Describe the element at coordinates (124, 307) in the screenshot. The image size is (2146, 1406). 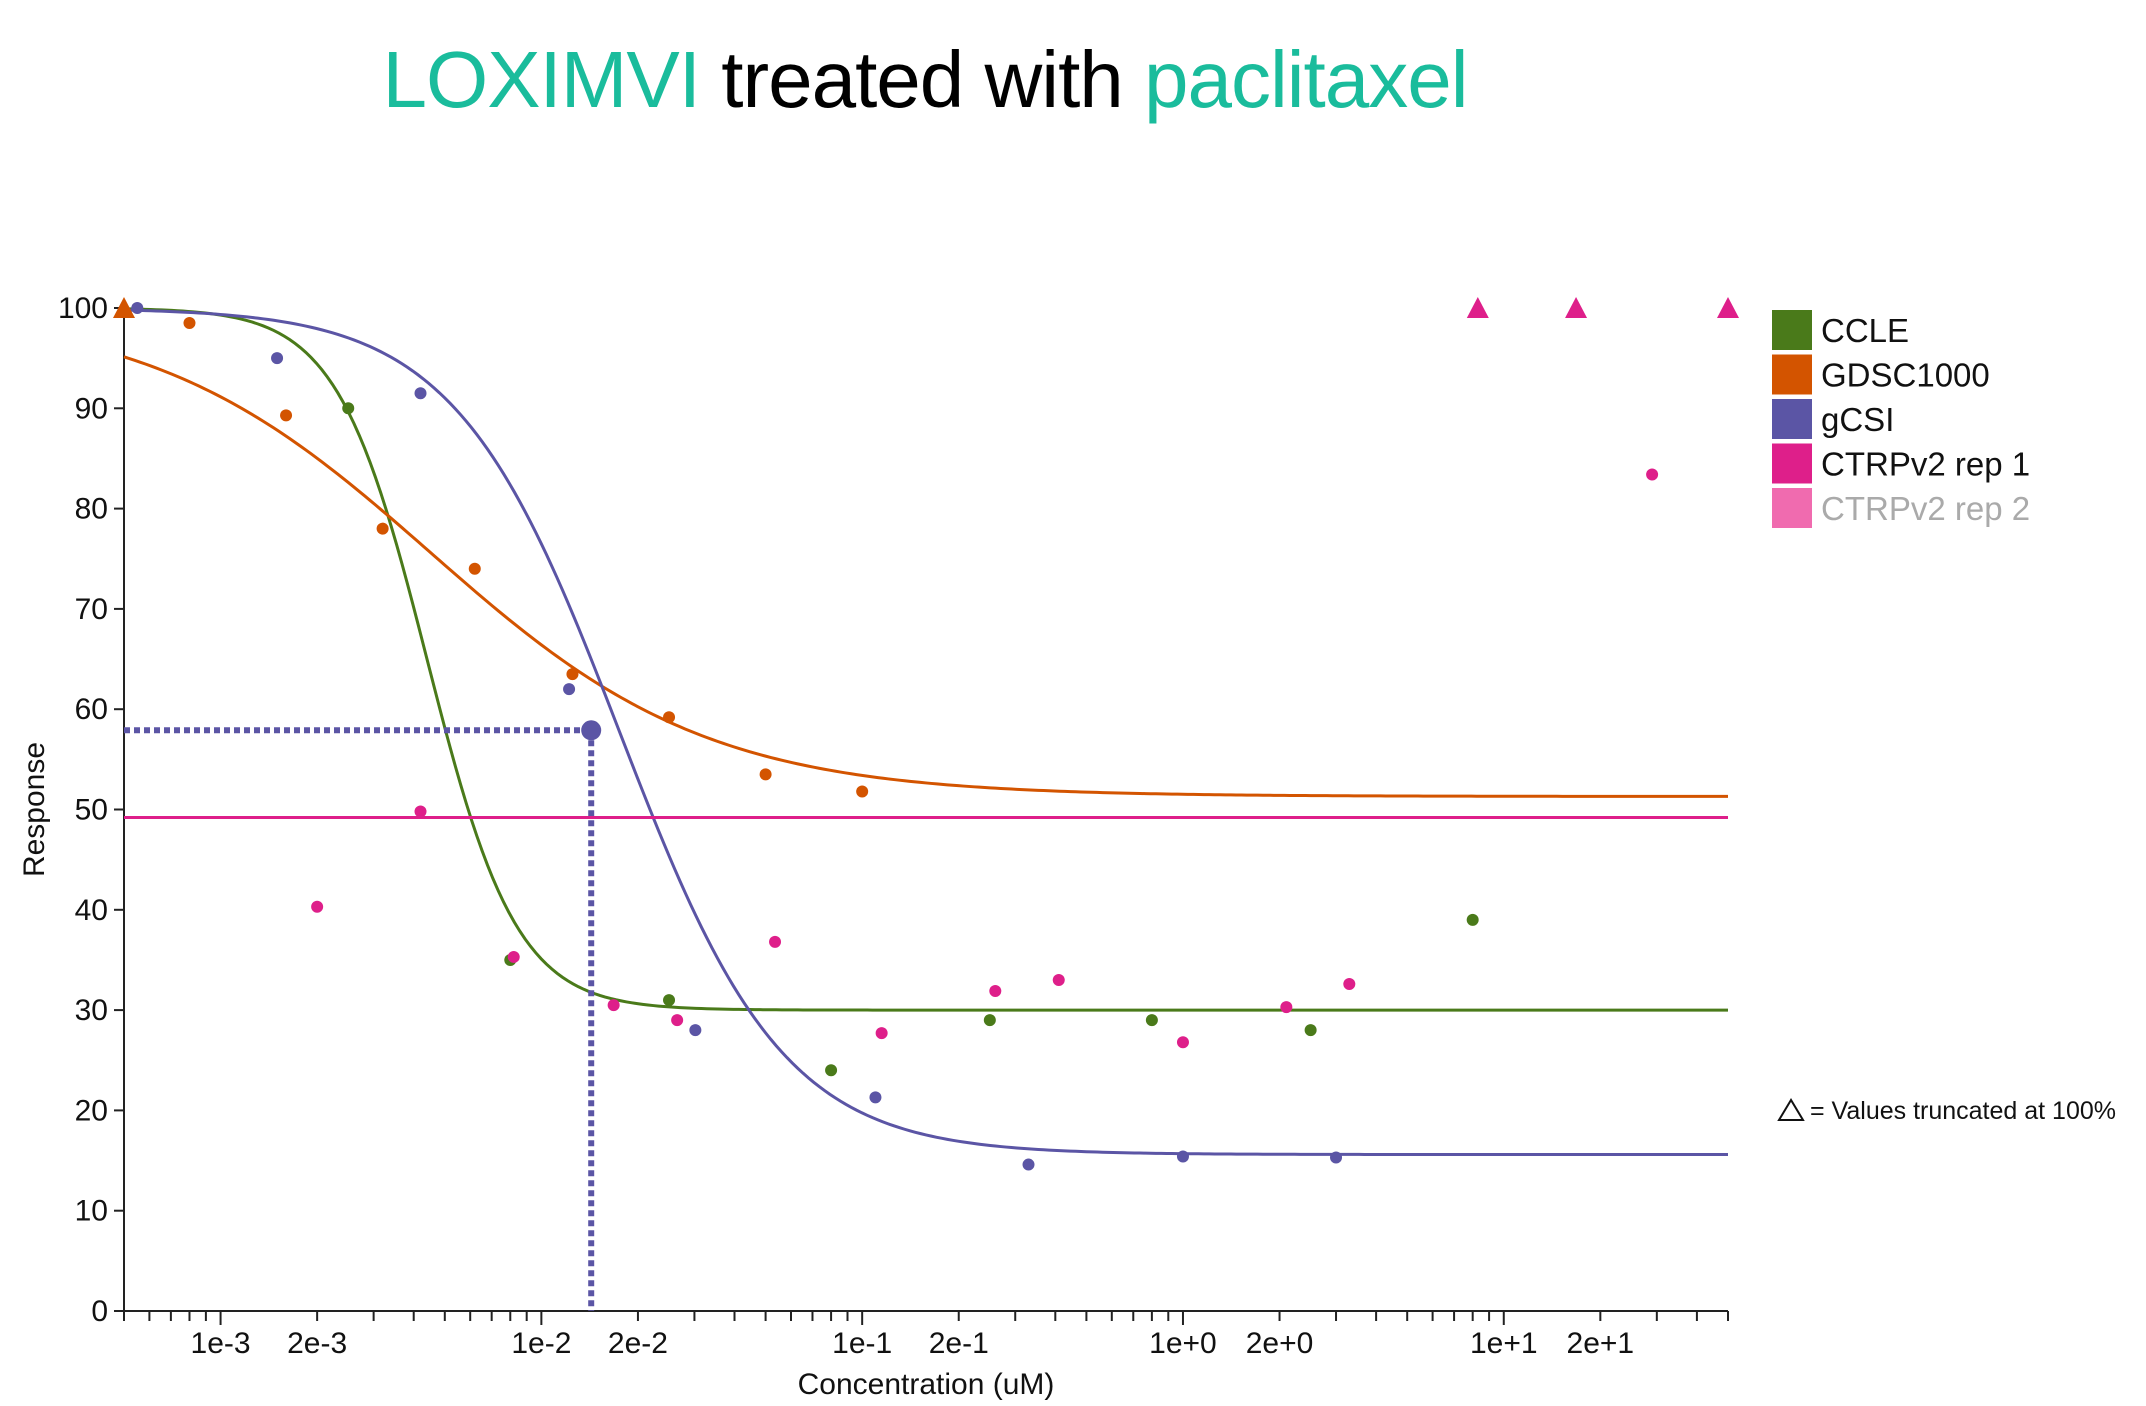
I see `truncated-marker-gdsc1000` at that location.